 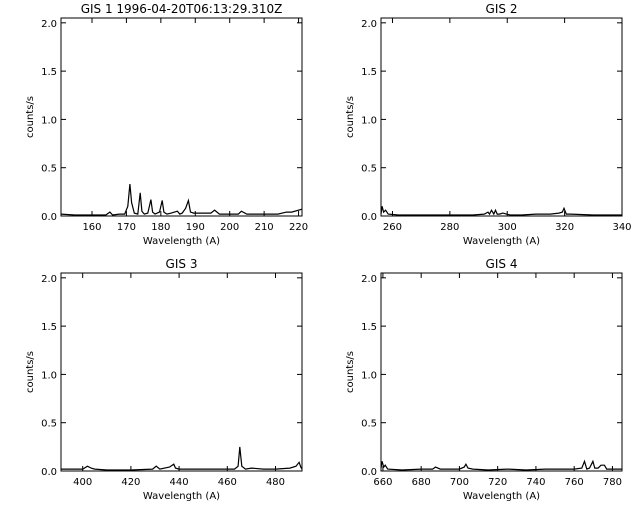 I want to click on x-tick-label: 480, so click(x=275, y=482).